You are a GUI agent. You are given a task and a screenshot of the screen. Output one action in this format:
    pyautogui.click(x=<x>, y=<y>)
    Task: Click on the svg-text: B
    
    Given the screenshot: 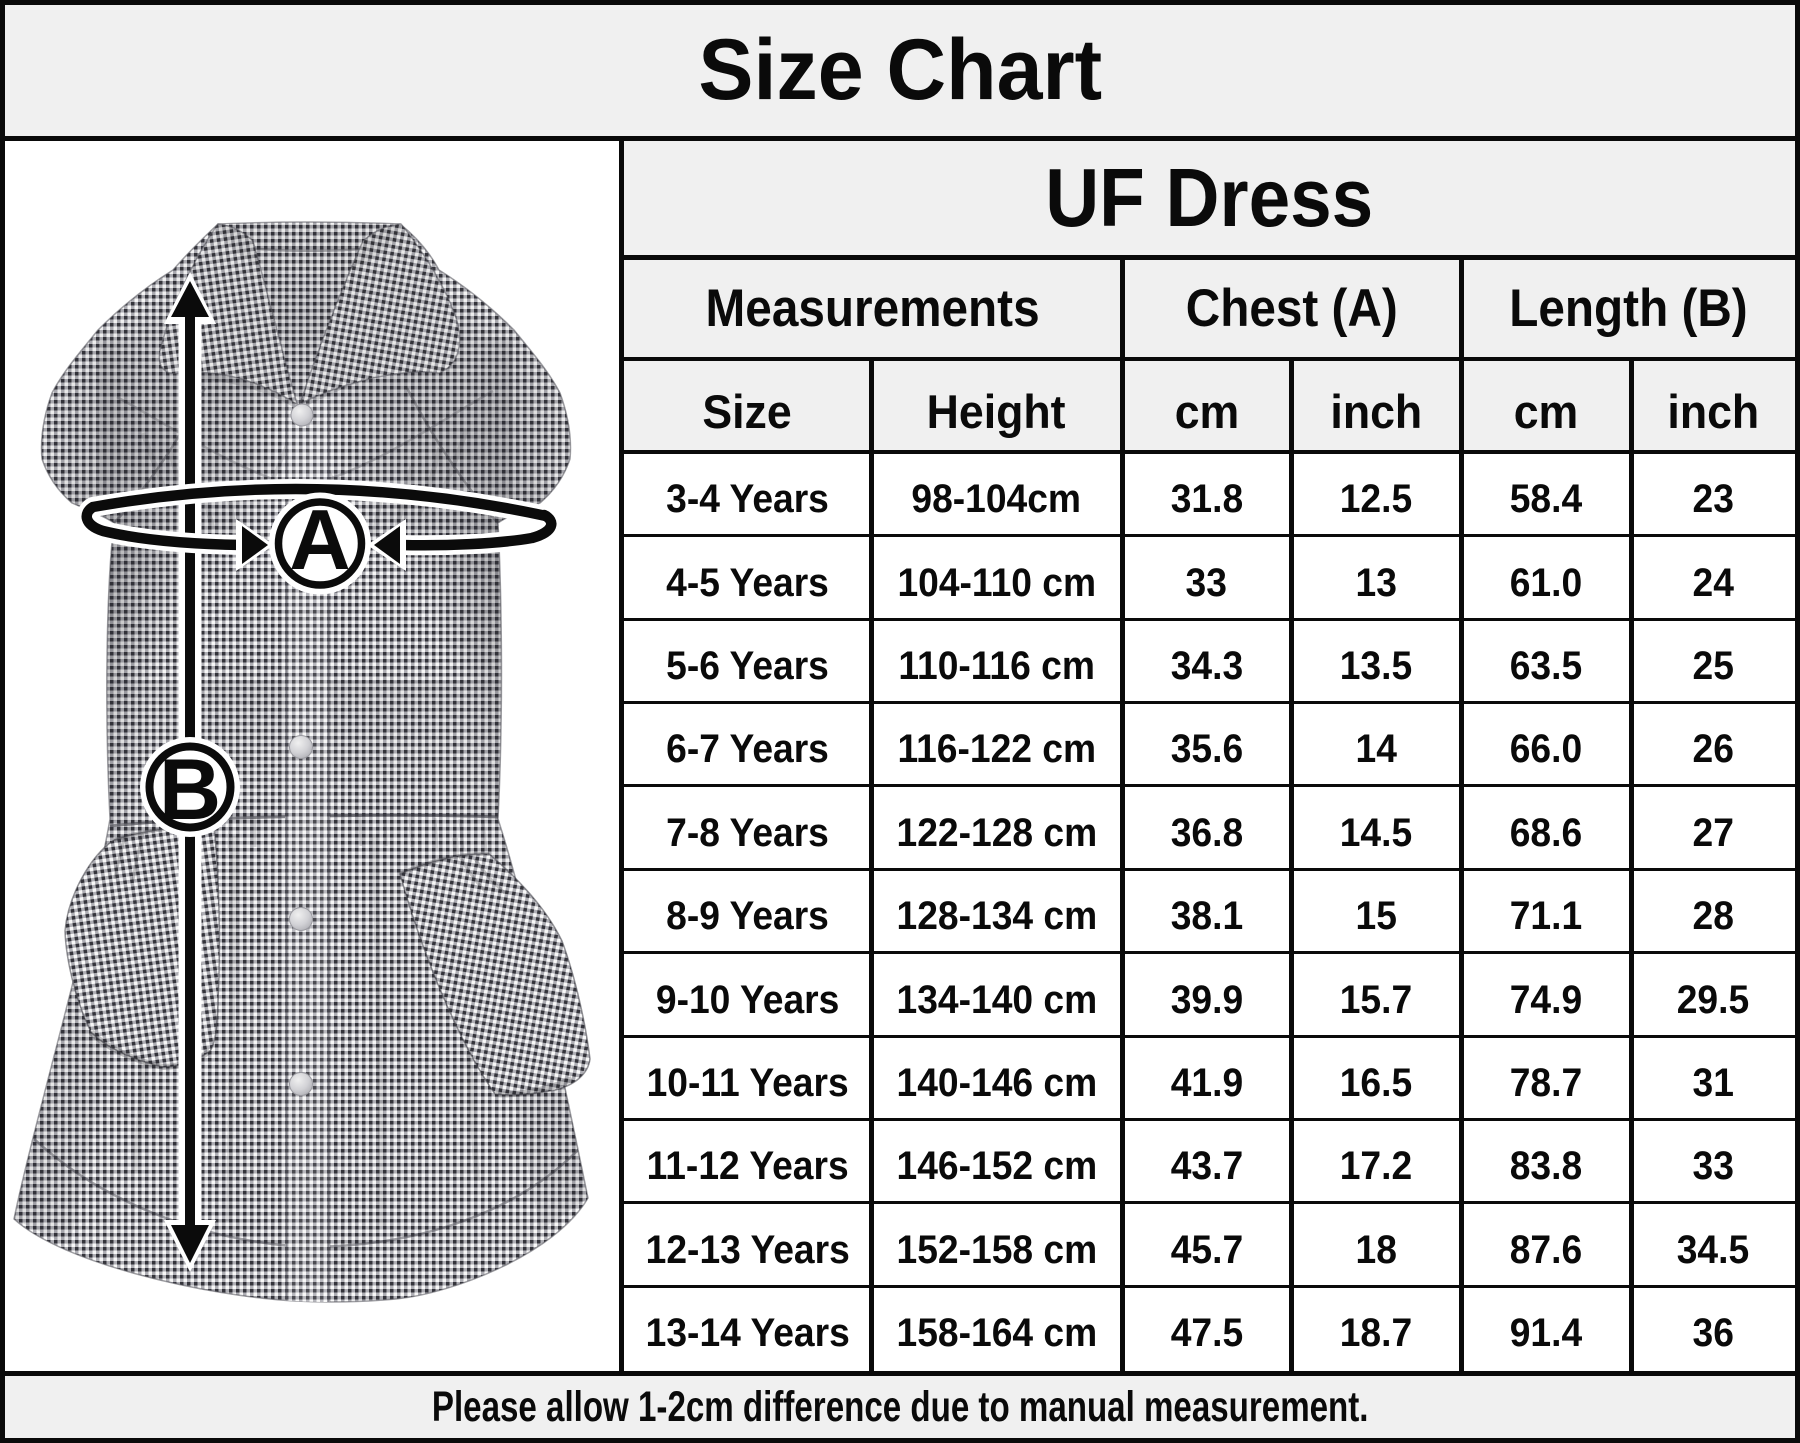 What is the action you would take?
    pyautogui.click(x=190, y=790)
    